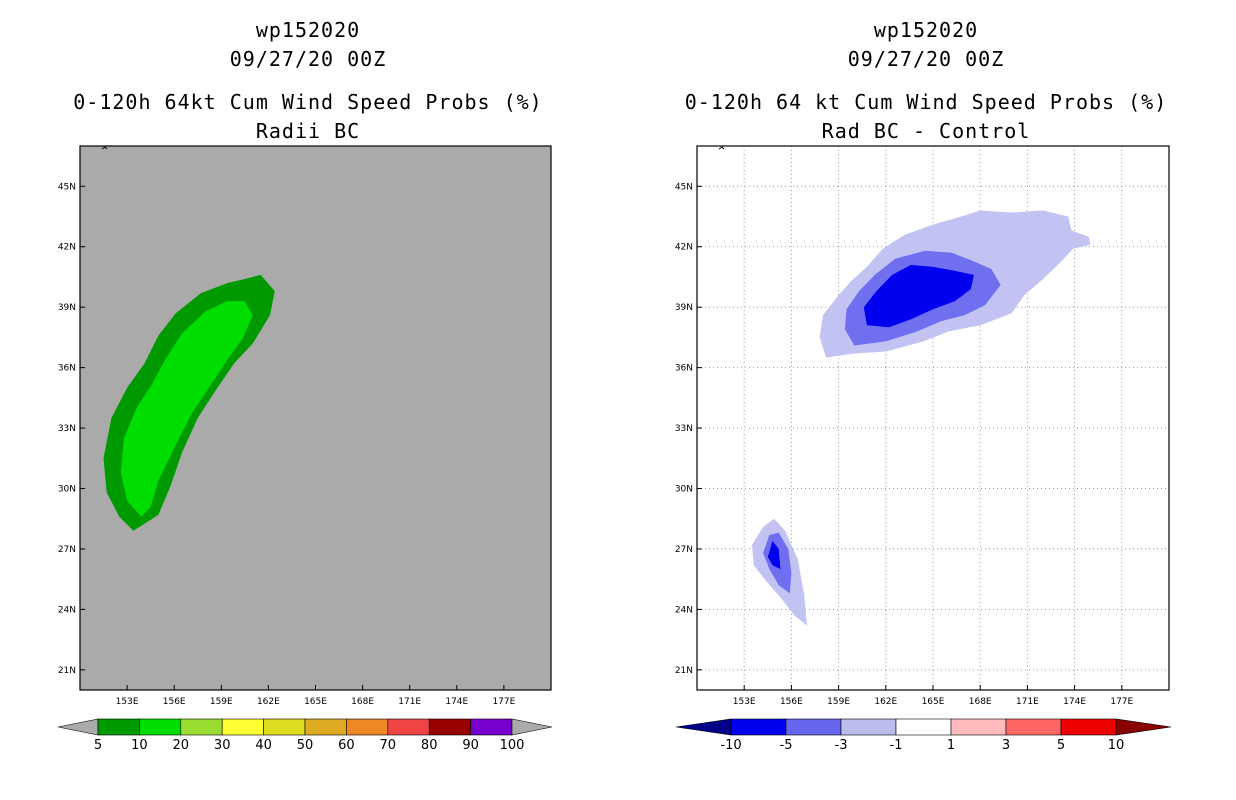 This screenshot has width=1236, height=800. I want to click on left-chart-subtitle: Radii BC, so click(308, 131).